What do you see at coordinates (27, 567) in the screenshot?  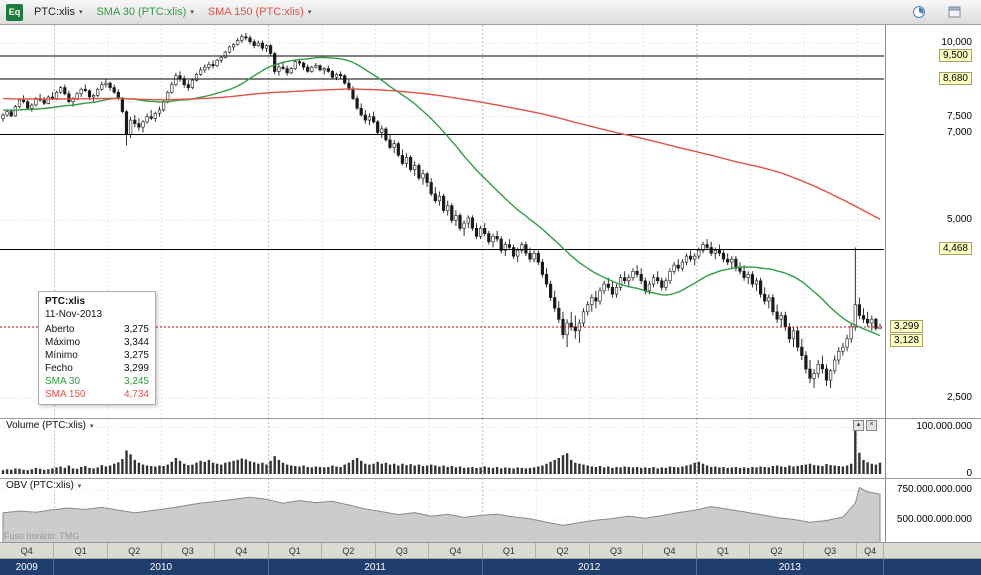 I see `year-cell: 2009` at bounding box center [27, 567].